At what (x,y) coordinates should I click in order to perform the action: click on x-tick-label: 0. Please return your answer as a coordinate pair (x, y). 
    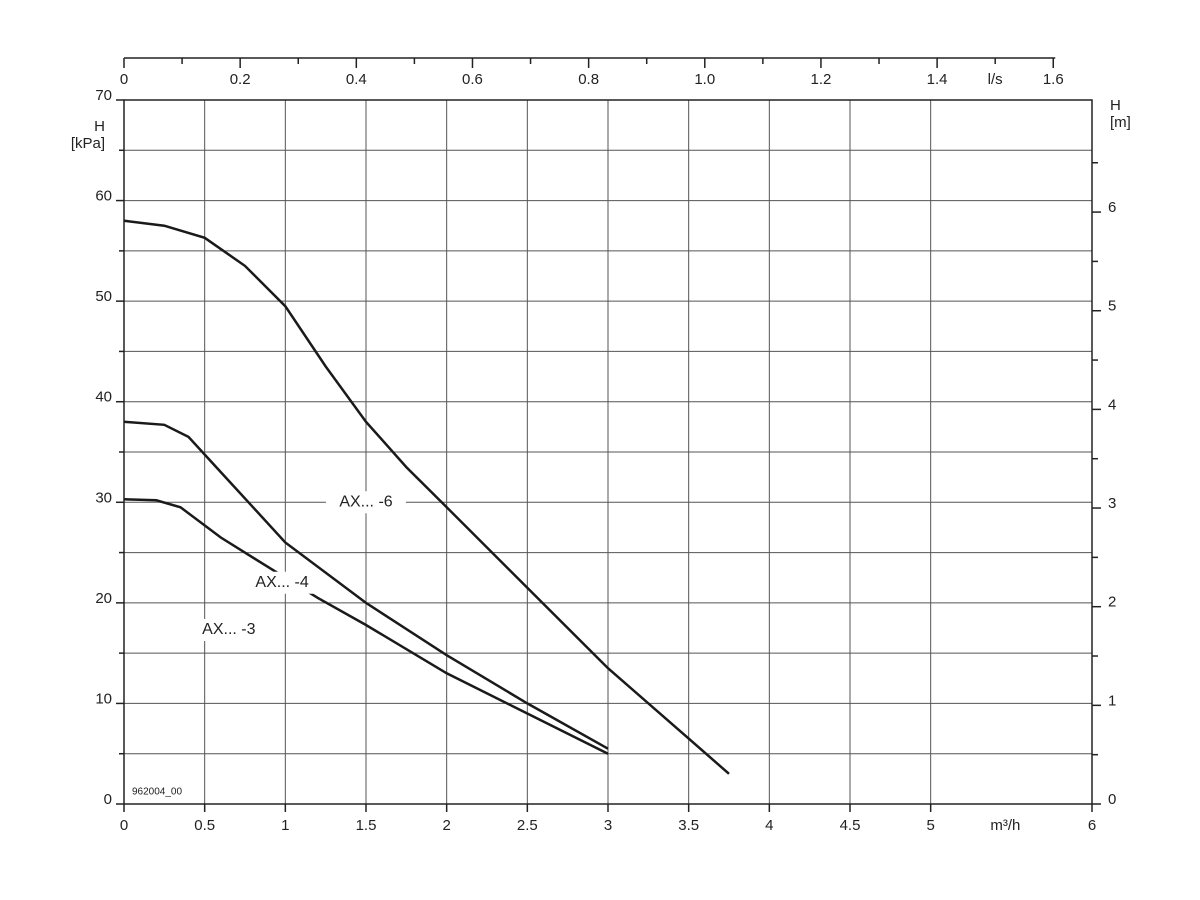
    Looking at the image, I should click on (124, 825).